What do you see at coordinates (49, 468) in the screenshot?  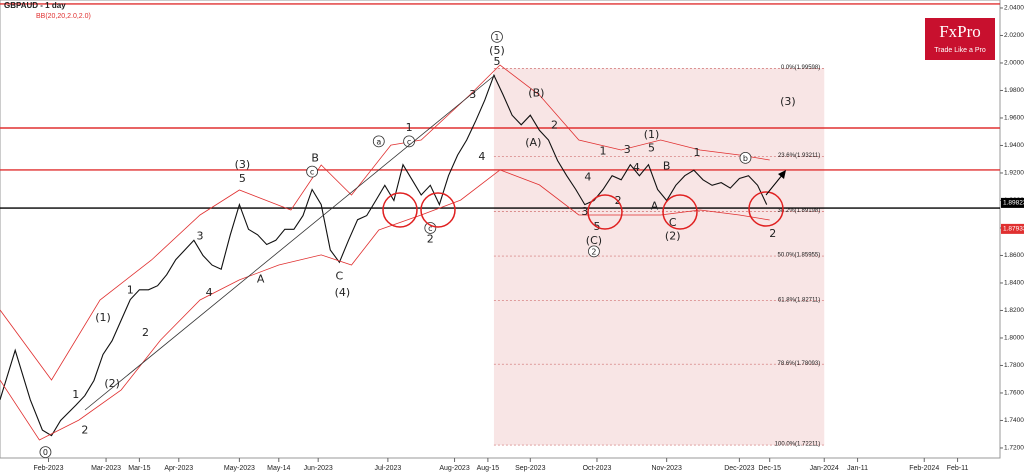 I see `x-tick-label: Feb-2023` at bounding box center [49, 468].